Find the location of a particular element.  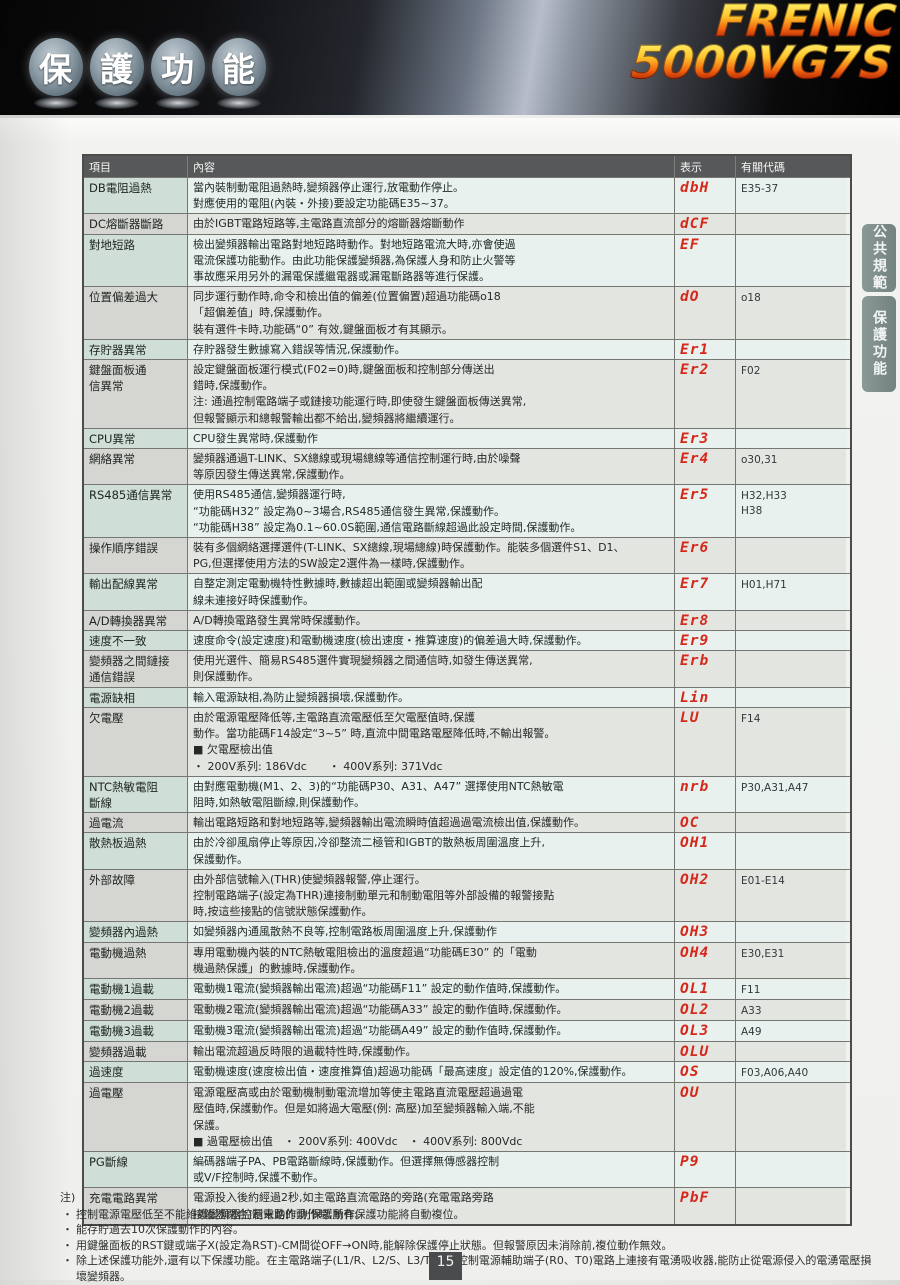

related-codes-cell: A33 is located at coordinates (790, 1009).